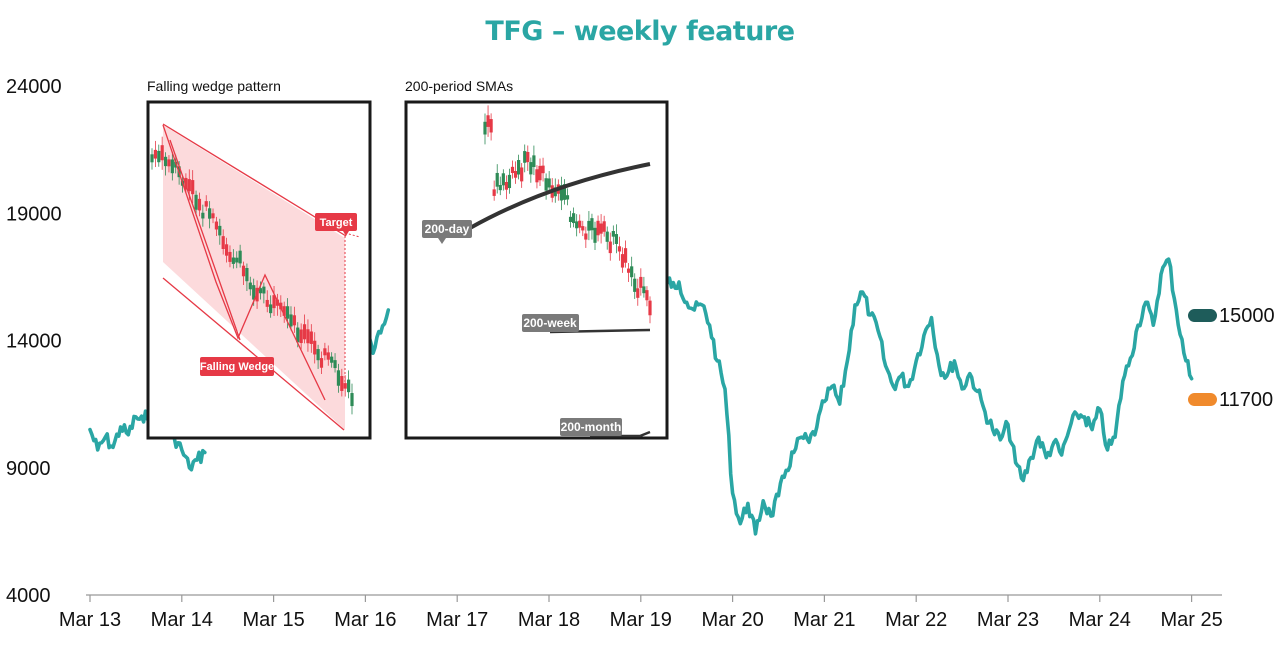 The height and width of the screenshot is (660, 1280). I want to click on chart-title: TFG – weekly feature, so click(640, 31).